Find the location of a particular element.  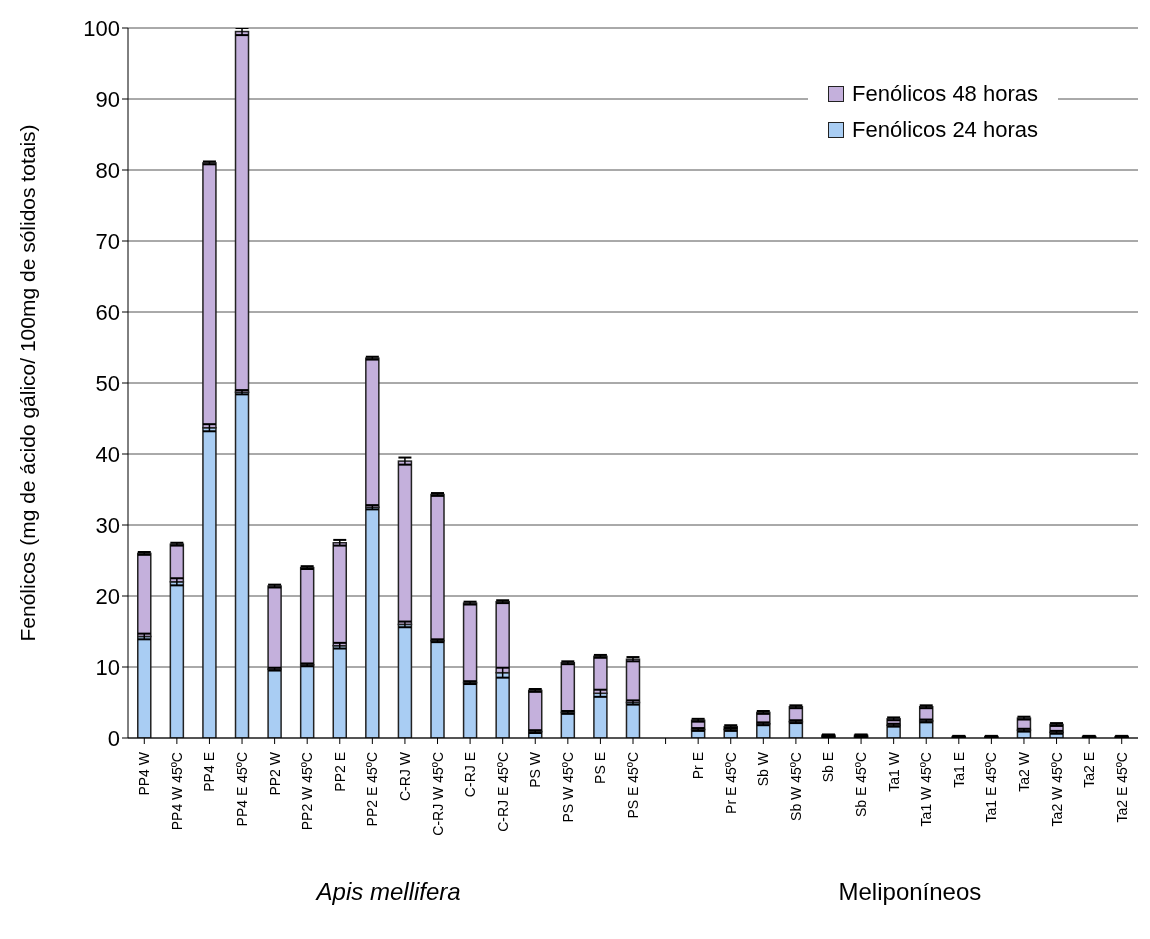

y-tick-label: 50 is located at coordinates (107, 383).